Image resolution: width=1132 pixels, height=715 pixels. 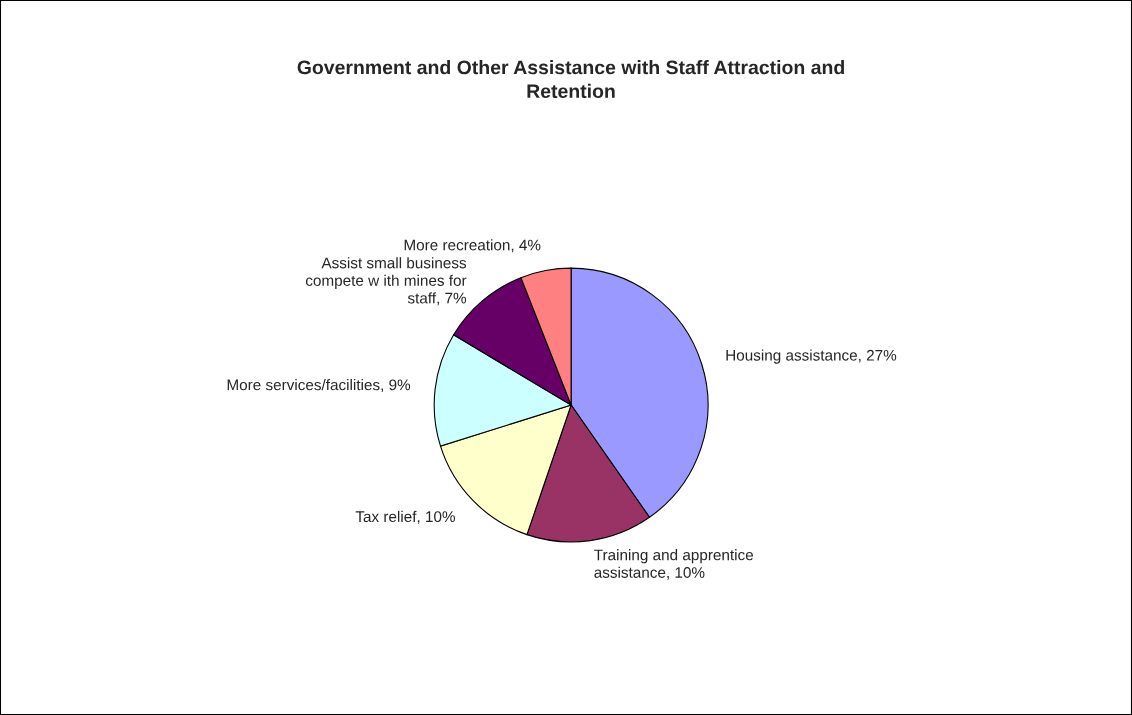 I want to click on slice-label: Training and apprentice assistance, 10%, so click(x=674, y=564).